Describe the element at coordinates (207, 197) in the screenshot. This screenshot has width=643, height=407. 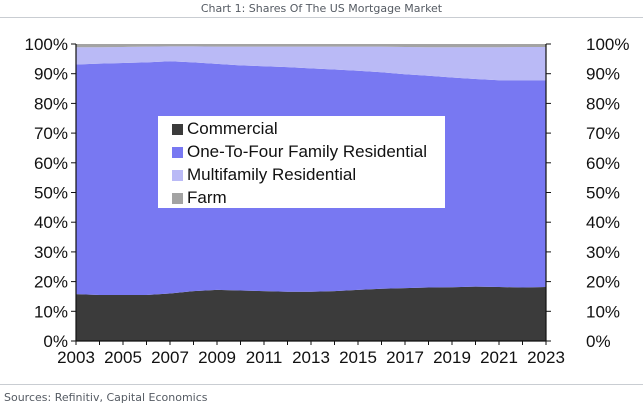
I see `legend-label: Farm` at that location.